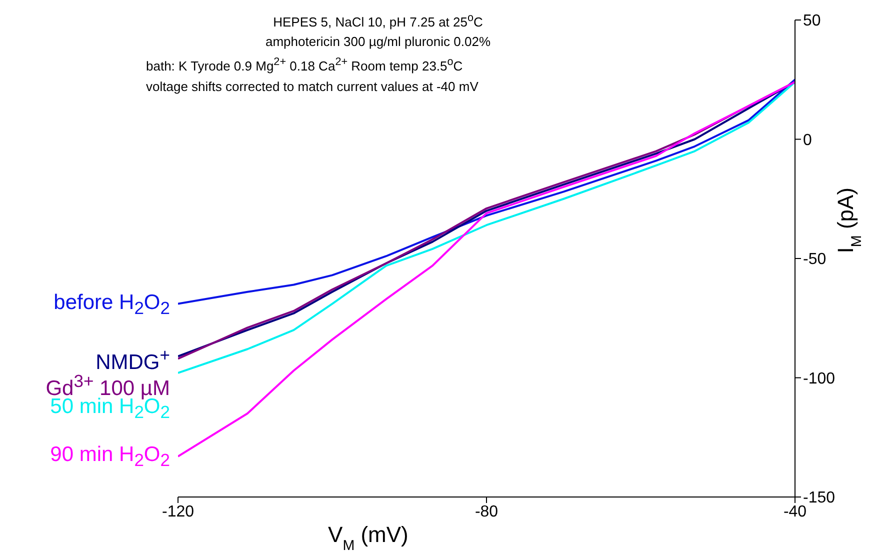 The image size is (883, 559). I want to click on annotation: HEPES 5, NaCl 10, pH 7.25 at 25$^{o}$C, so click(378, 21).